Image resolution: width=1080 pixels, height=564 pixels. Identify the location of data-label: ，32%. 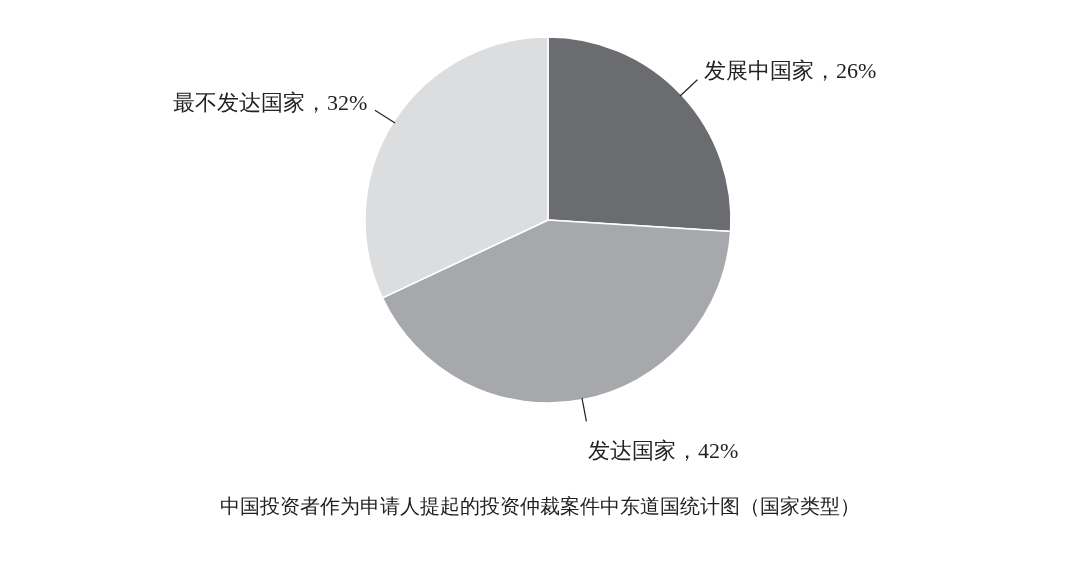
(336, 103).